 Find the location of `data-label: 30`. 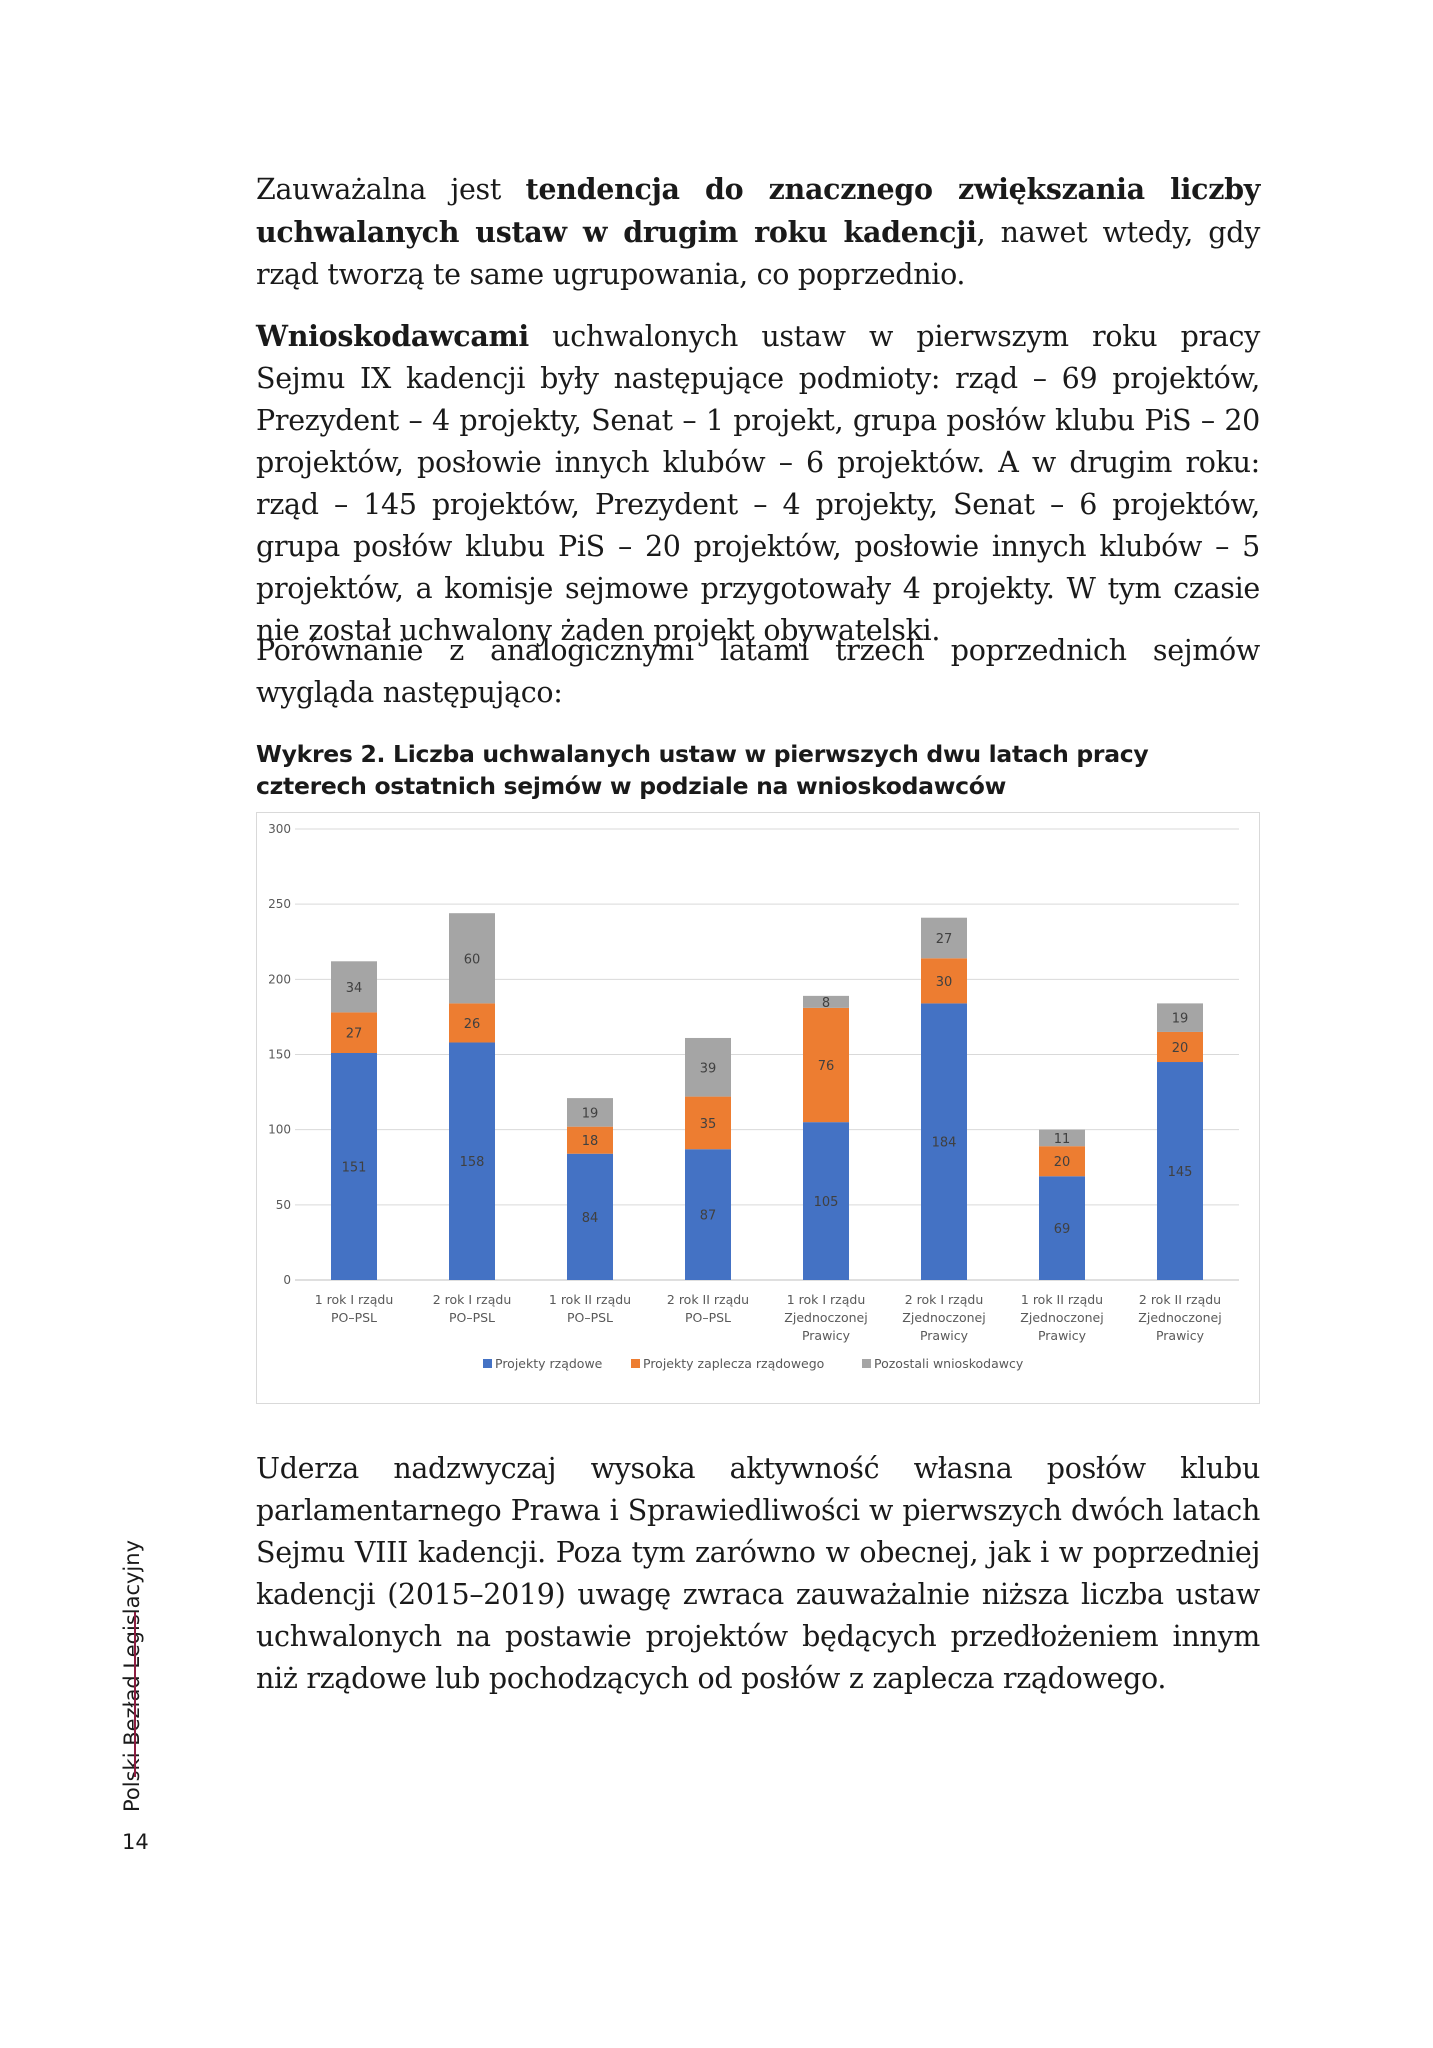

data-label: 30 is located at coordinates (944, 982).